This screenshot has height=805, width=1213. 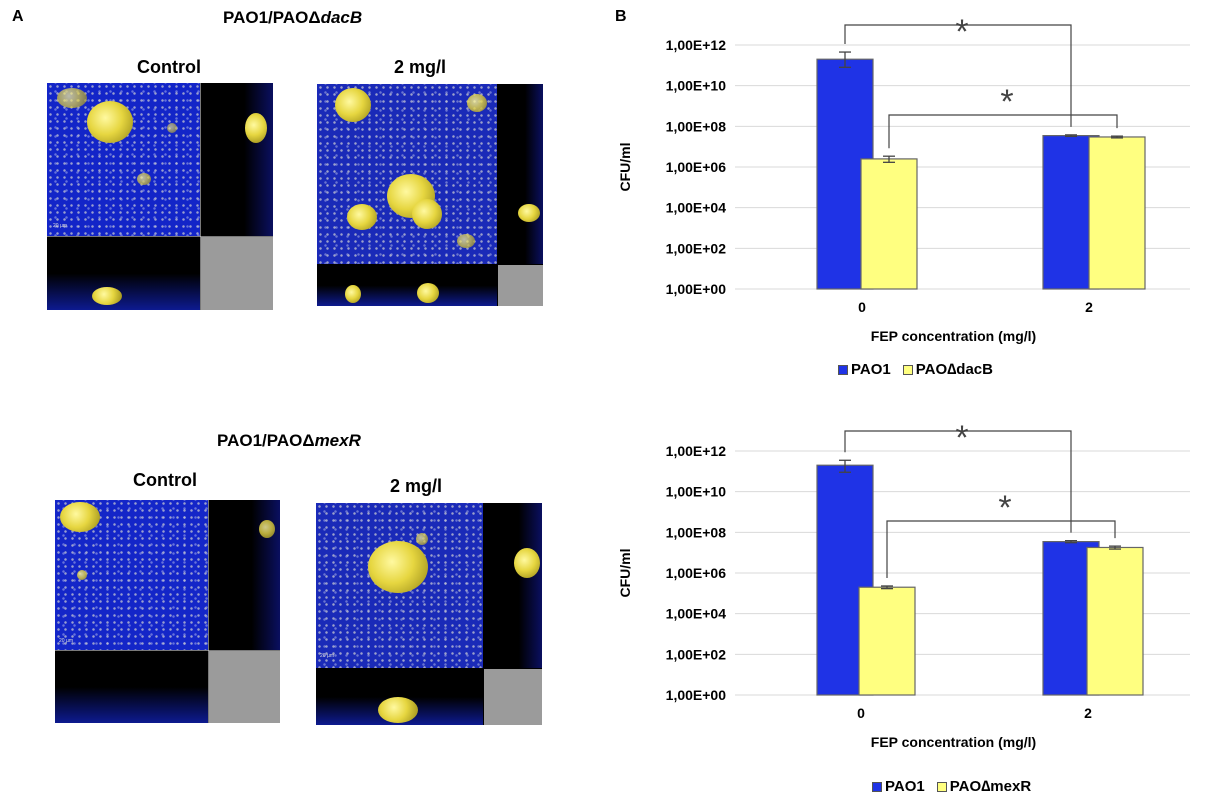 I want to click on confocal-image-mexr-control: 20 µm, so click(x=167, y=611).